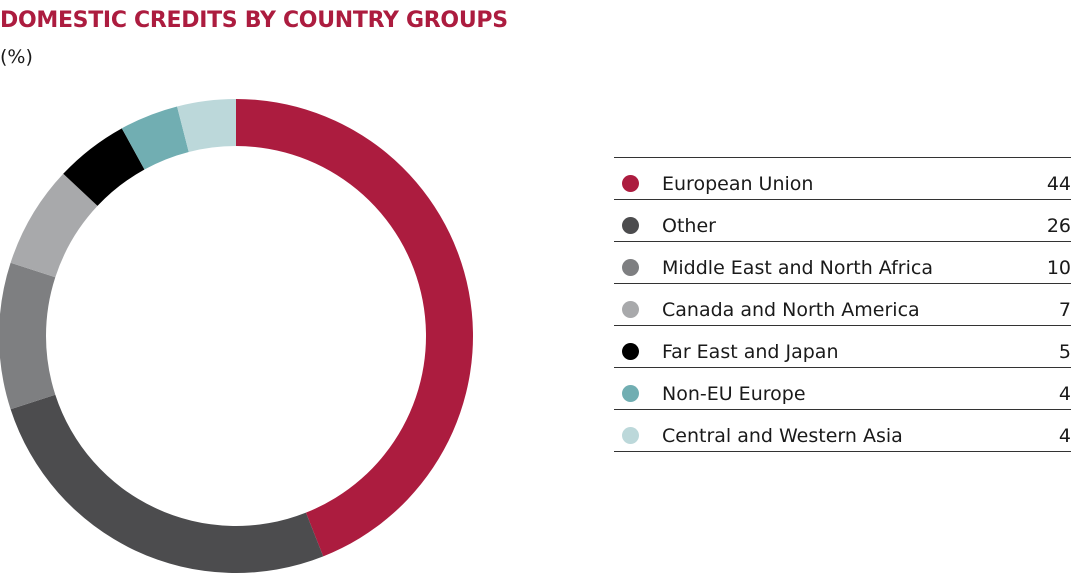 The image size is (1071, 573). I want to click on legend-value: 7, so click(1064, 310).